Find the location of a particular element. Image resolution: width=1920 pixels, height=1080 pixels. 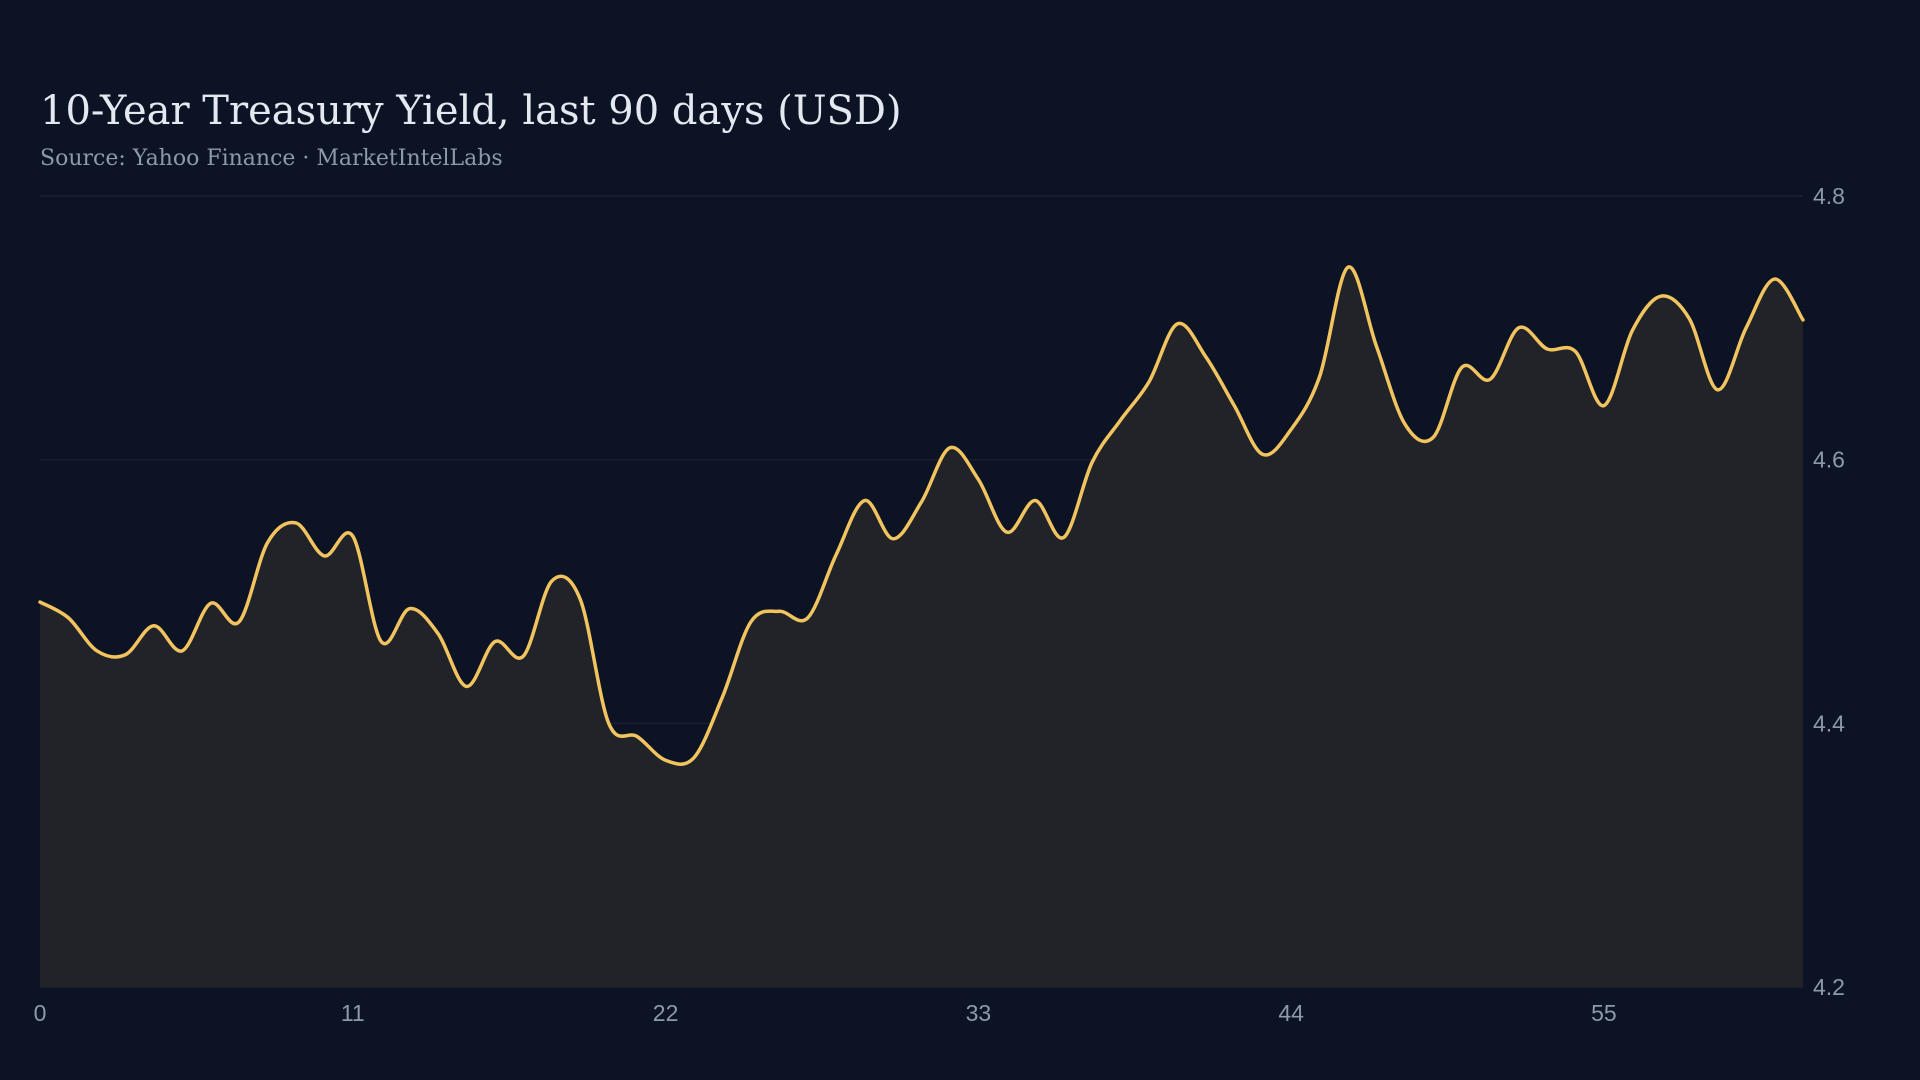

y-tick-label: 4.6 is located at coordinates (1829, 460).